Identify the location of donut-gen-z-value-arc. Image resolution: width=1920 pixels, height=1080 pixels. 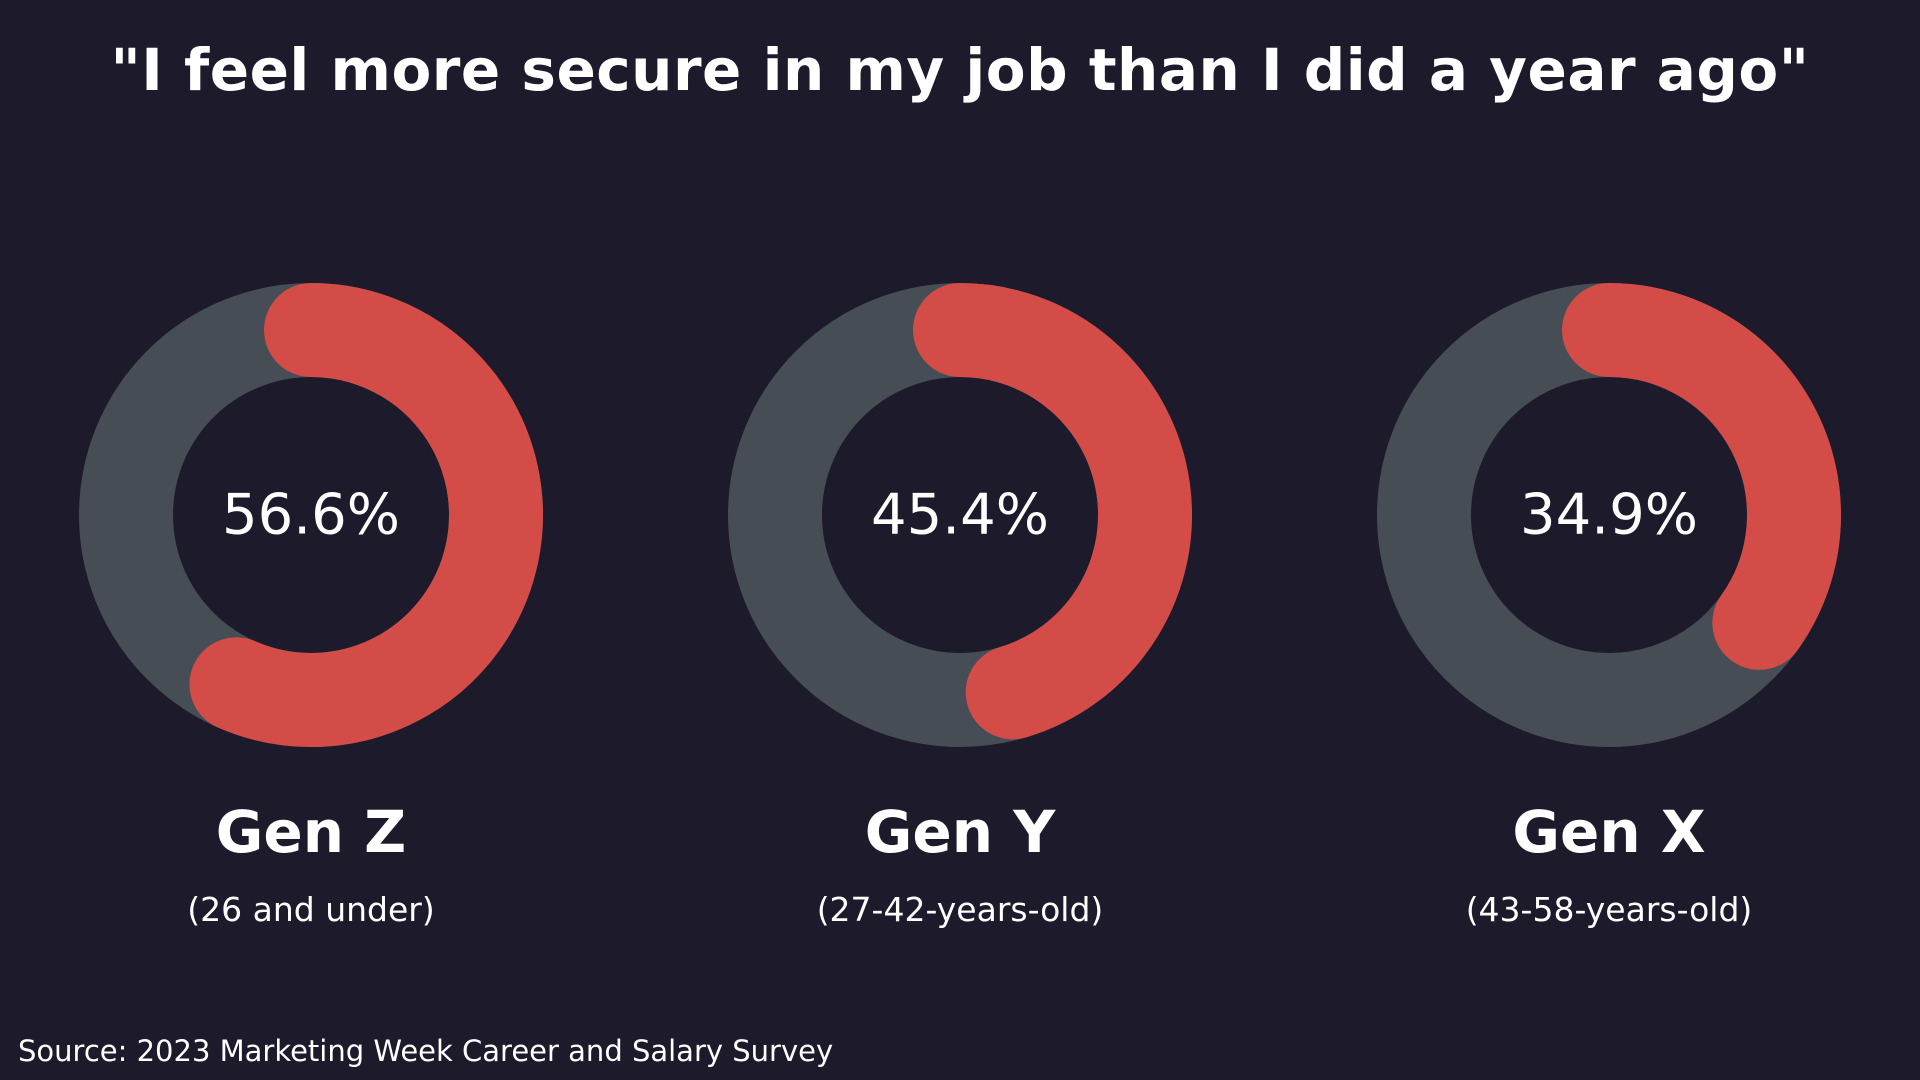
(366, 515).